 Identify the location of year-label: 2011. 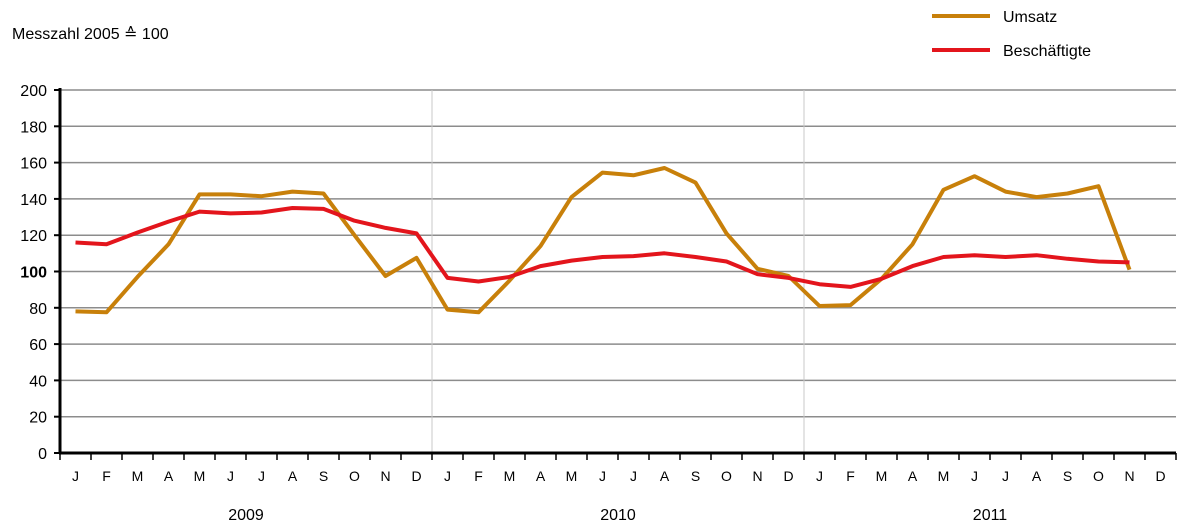
(990, 515).